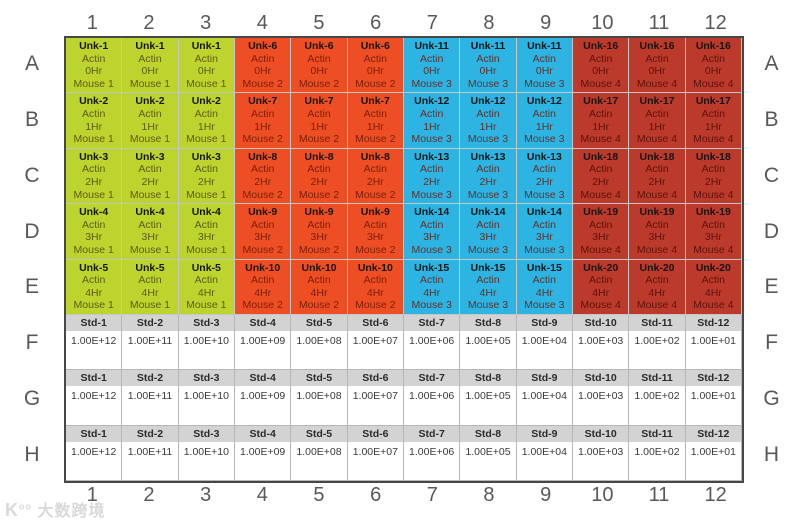  Describe the element at coordinates (206, 121) in the screenshot. I see `well-B3: Unk-2 Actin 1Hr Mouse 1` at that location.